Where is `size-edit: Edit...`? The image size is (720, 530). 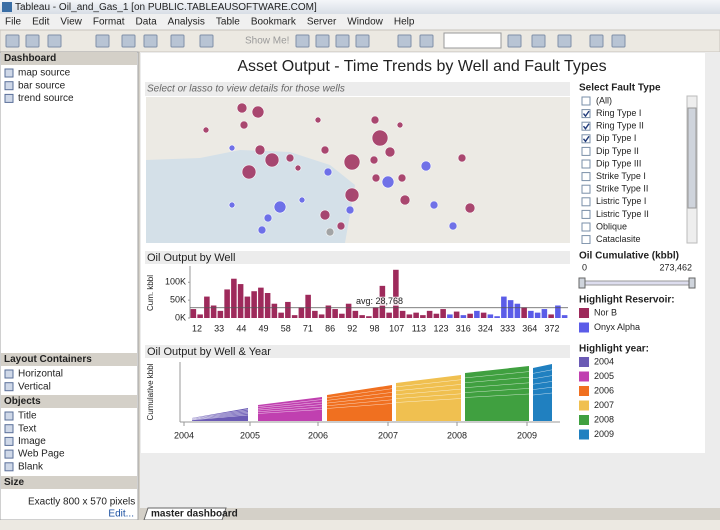 size-edit: Edit... is located at coordinates (121, 514).